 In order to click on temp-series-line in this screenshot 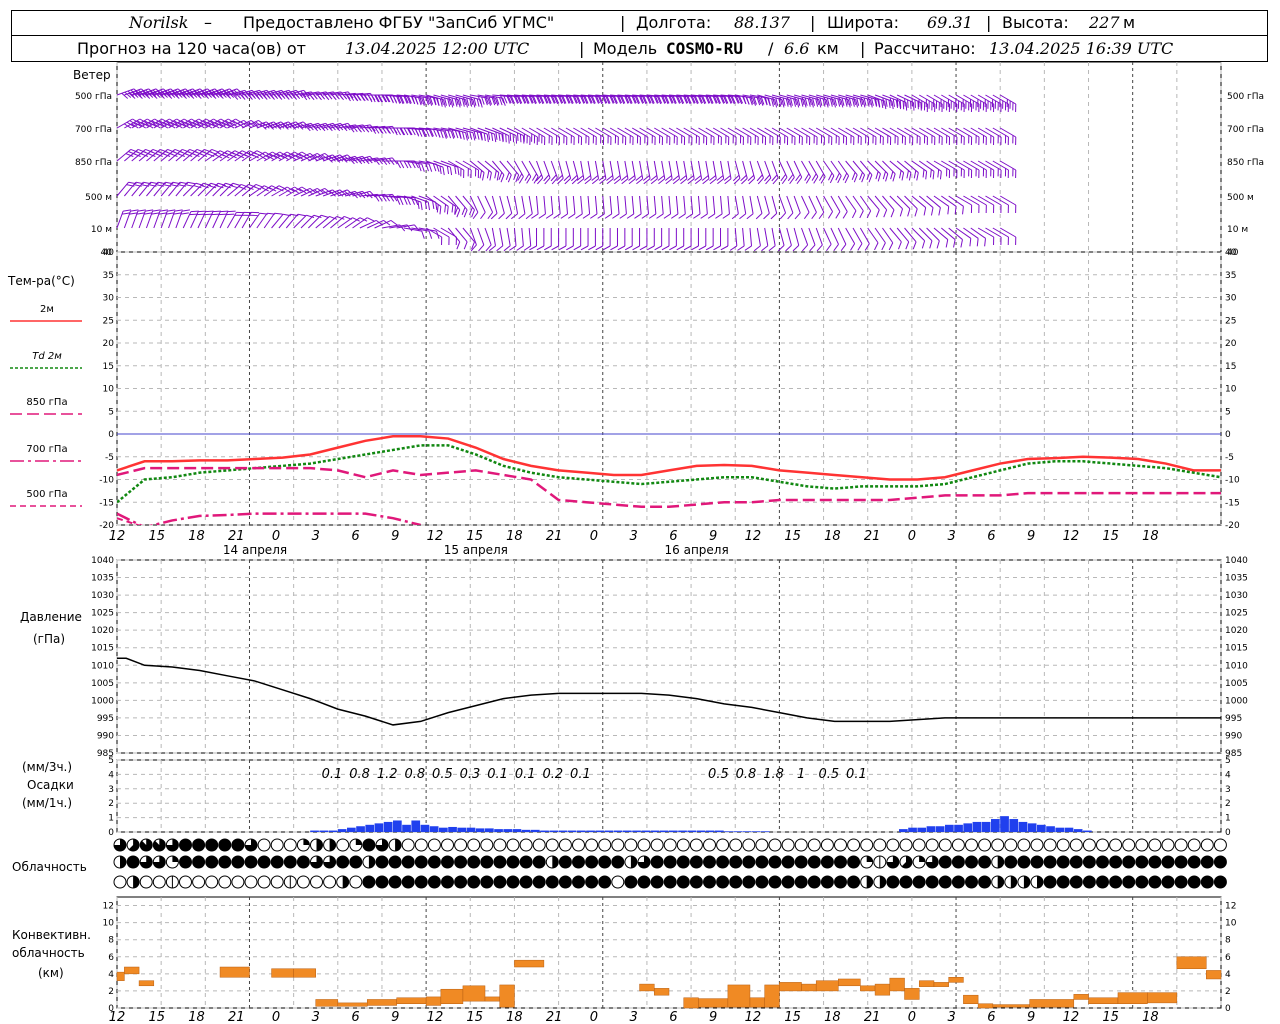, I will do `click(269, 518)`.